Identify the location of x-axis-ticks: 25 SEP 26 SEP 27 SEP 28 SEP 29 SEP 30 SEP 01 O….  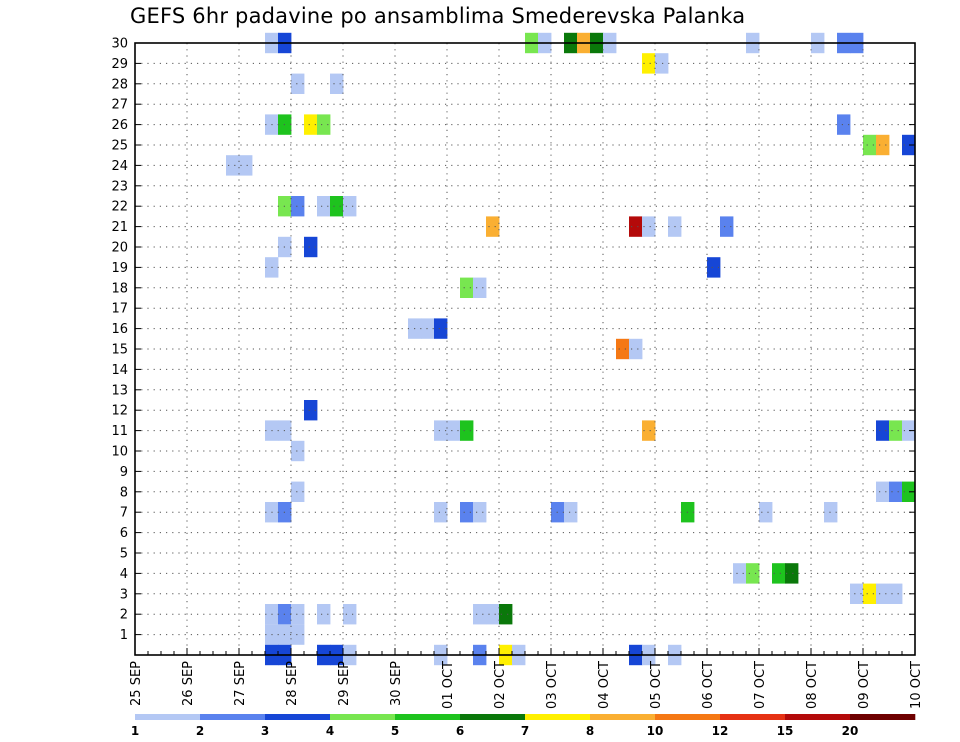
(526, 678).